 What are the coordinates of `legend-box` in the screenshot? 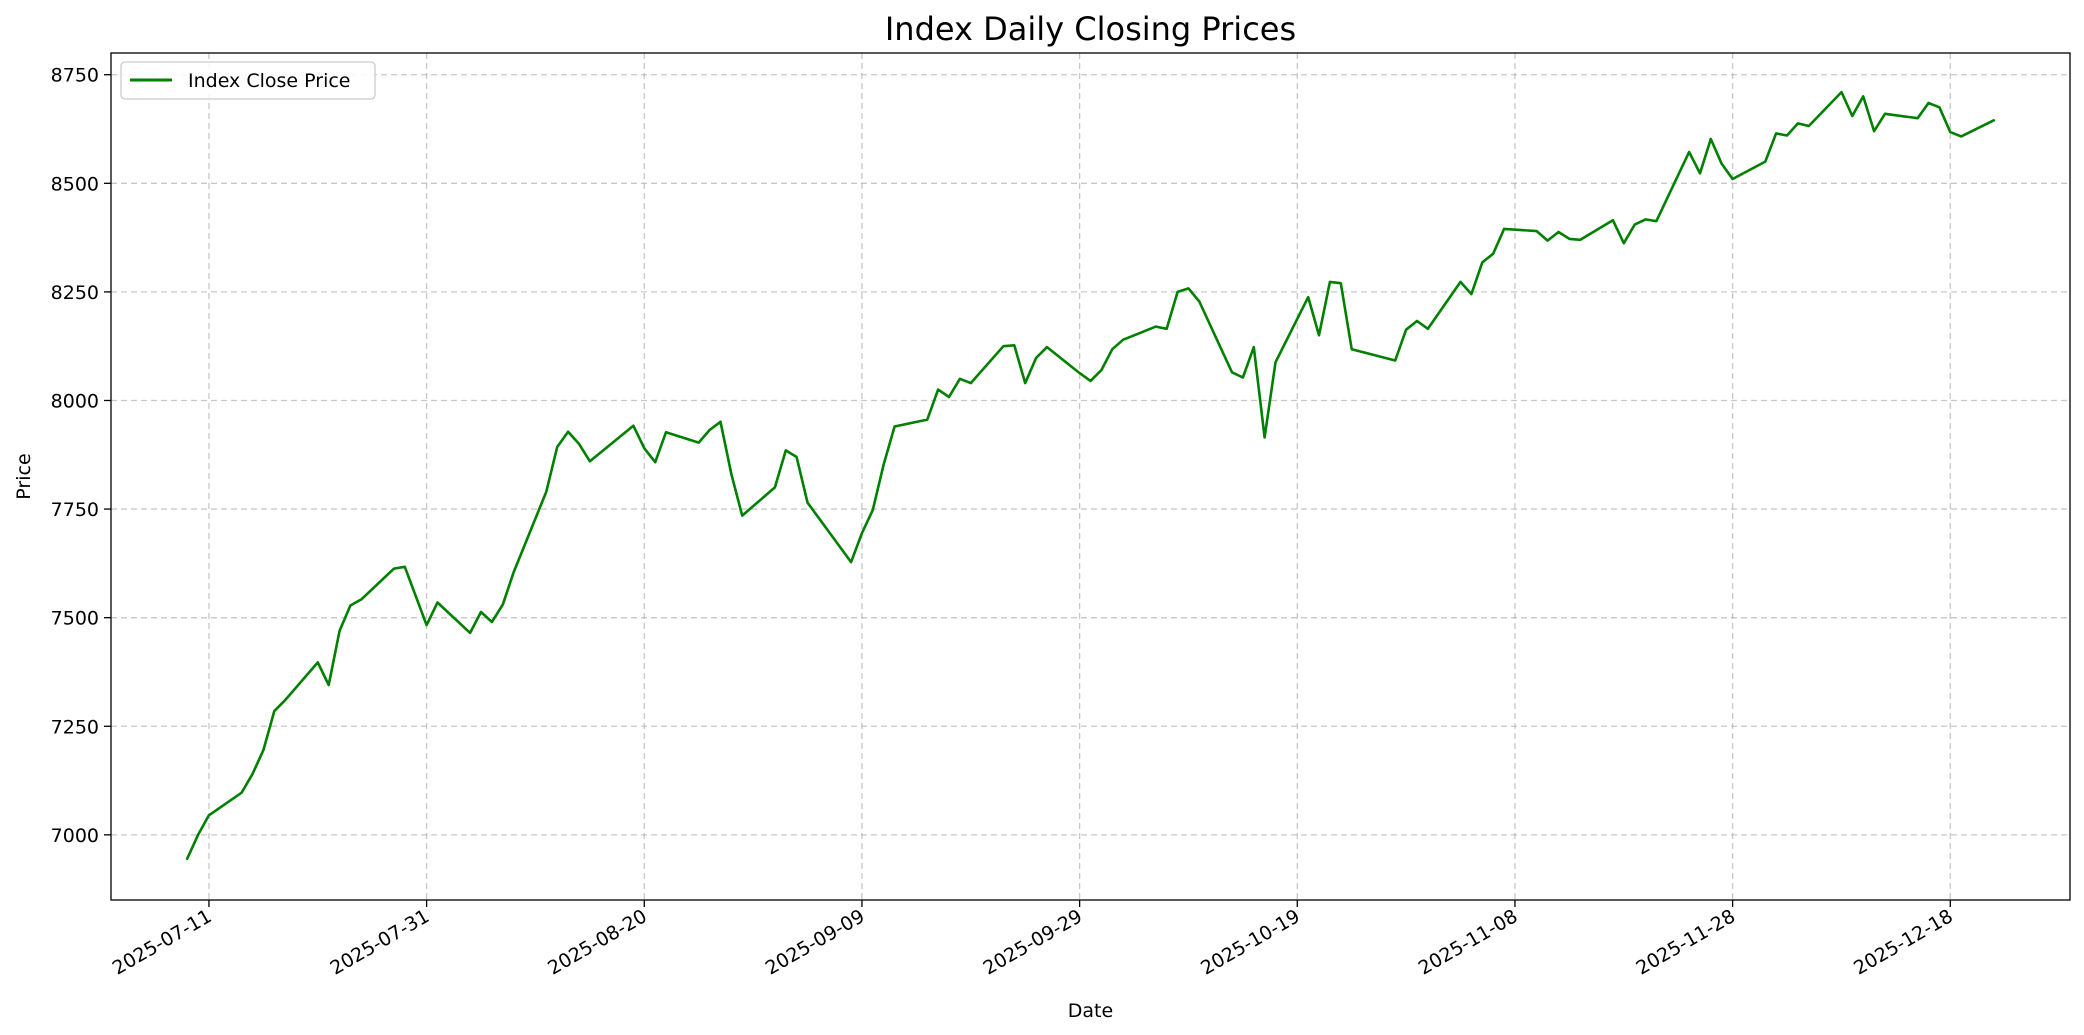 It's located at (248, 80).